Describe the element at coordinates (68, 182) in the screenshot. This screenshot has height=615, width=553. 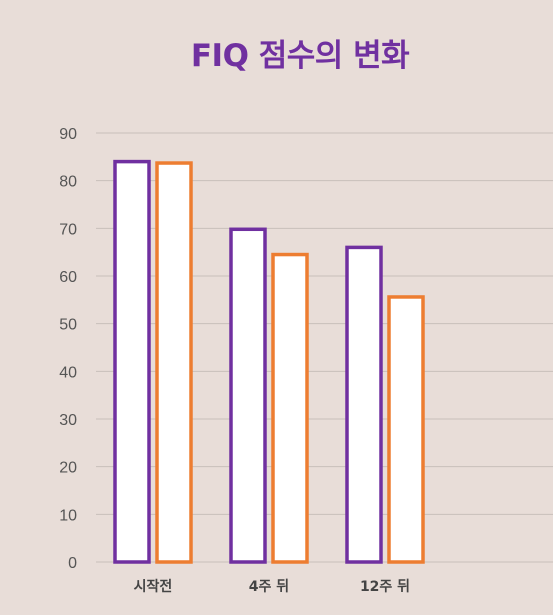
I see `y-tick-label: 80` at that location.